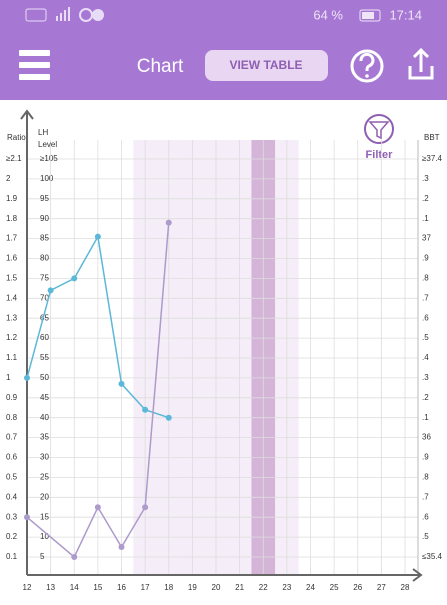  I want to click on help-button, so click(367, 66).